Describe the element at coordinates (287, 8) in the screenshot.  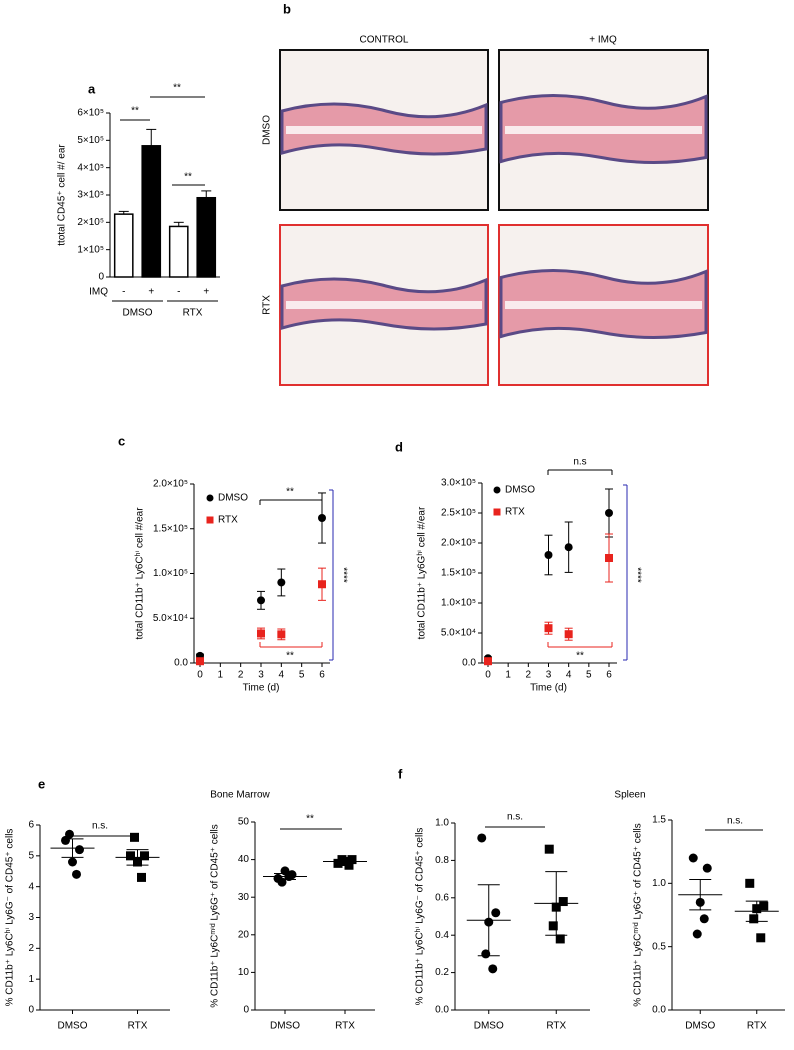
I see `panel-label: b` at that location.